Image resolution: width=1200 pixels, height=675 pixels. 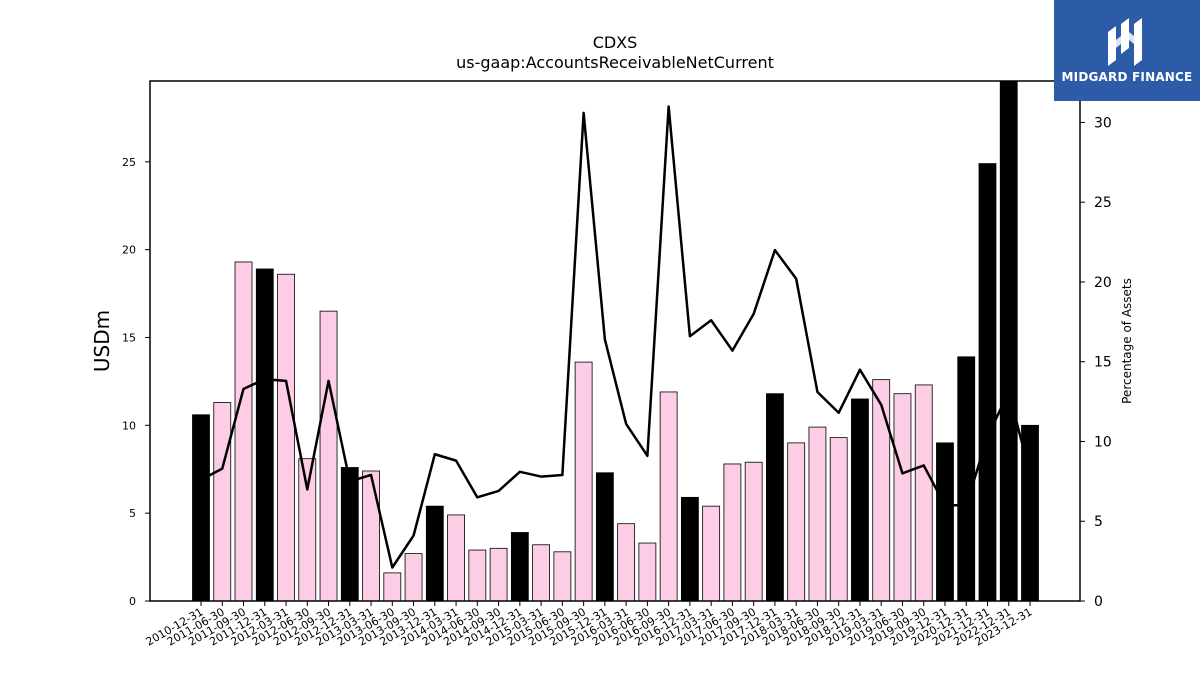 What do you see at coordinates (129, 162) in the screenshot?
I see `left-tick-label: 25` at bounding box center [129, 162].